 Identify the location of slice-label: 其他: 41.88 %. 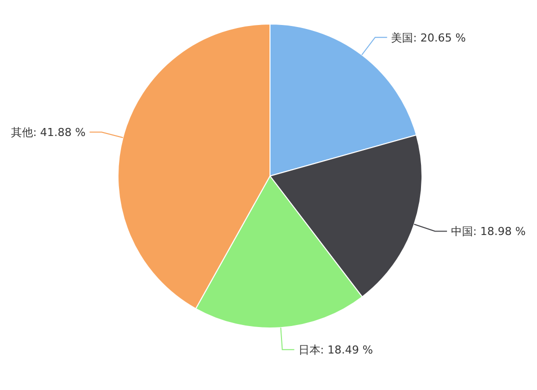
(48, 133).